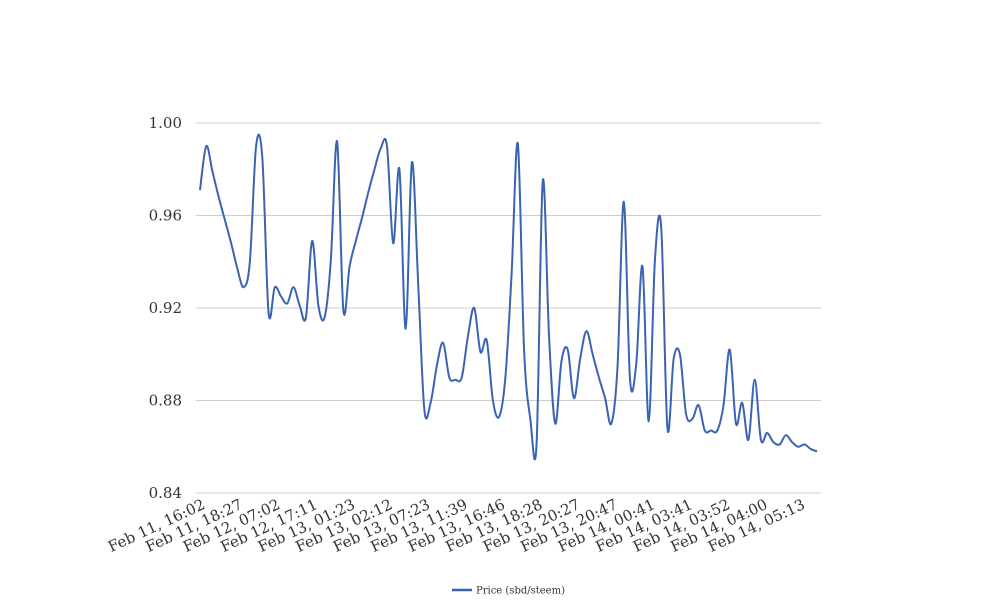 The image size is (1008, 616). I want to click on y-tick-label: 0.84, so click(165, 493).